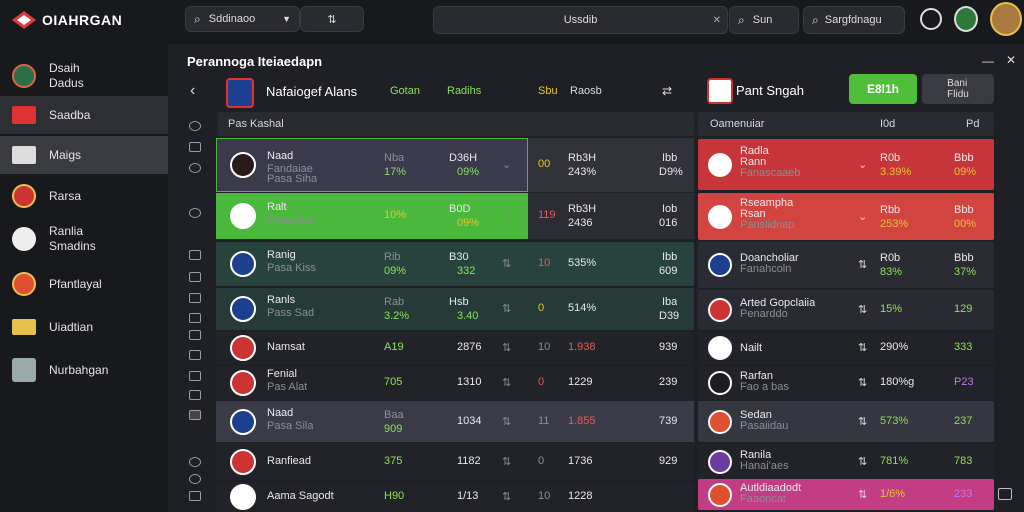 The height and width of the screenshot is (512, 1024). What do you see at coordinates (84, 196) in the screenshot?
I see `sidebar-item-4: Rarsa` at bounding box center [84, 196].